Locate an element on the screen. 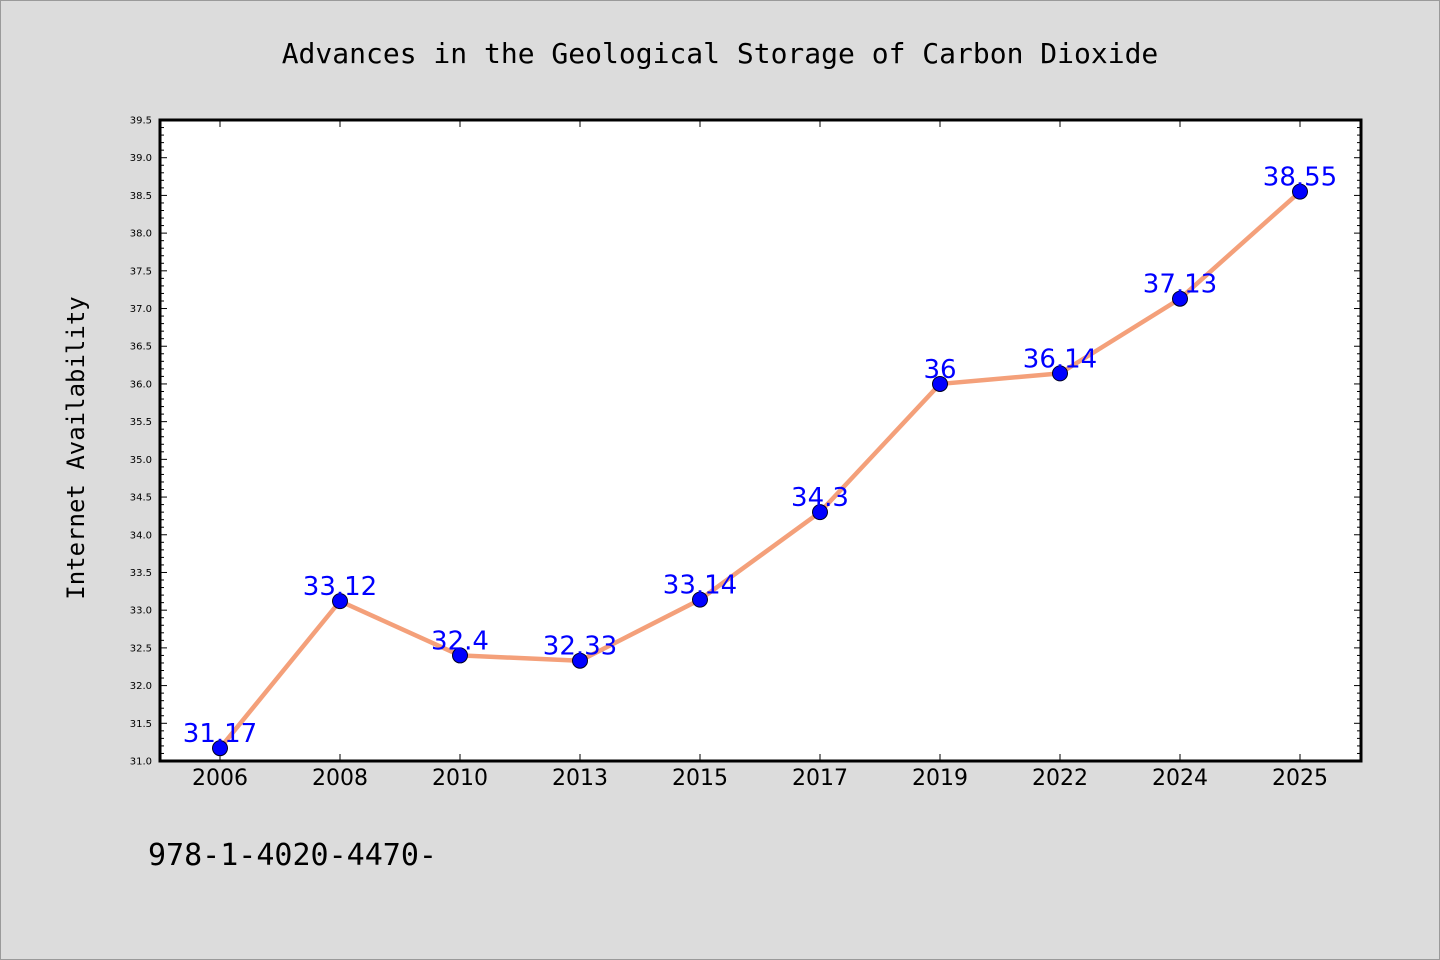 This screenshot has width=1440, height=960. y-tick-label: 35.5 is located at coordinates (141, 422).